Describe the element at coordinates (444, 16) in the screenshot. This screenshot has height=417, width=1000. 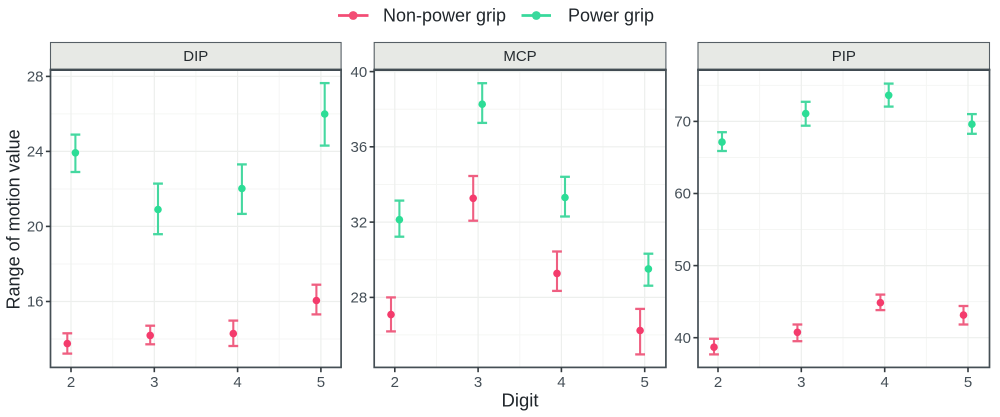
I see `svg-text: Non-power grip` at that location.